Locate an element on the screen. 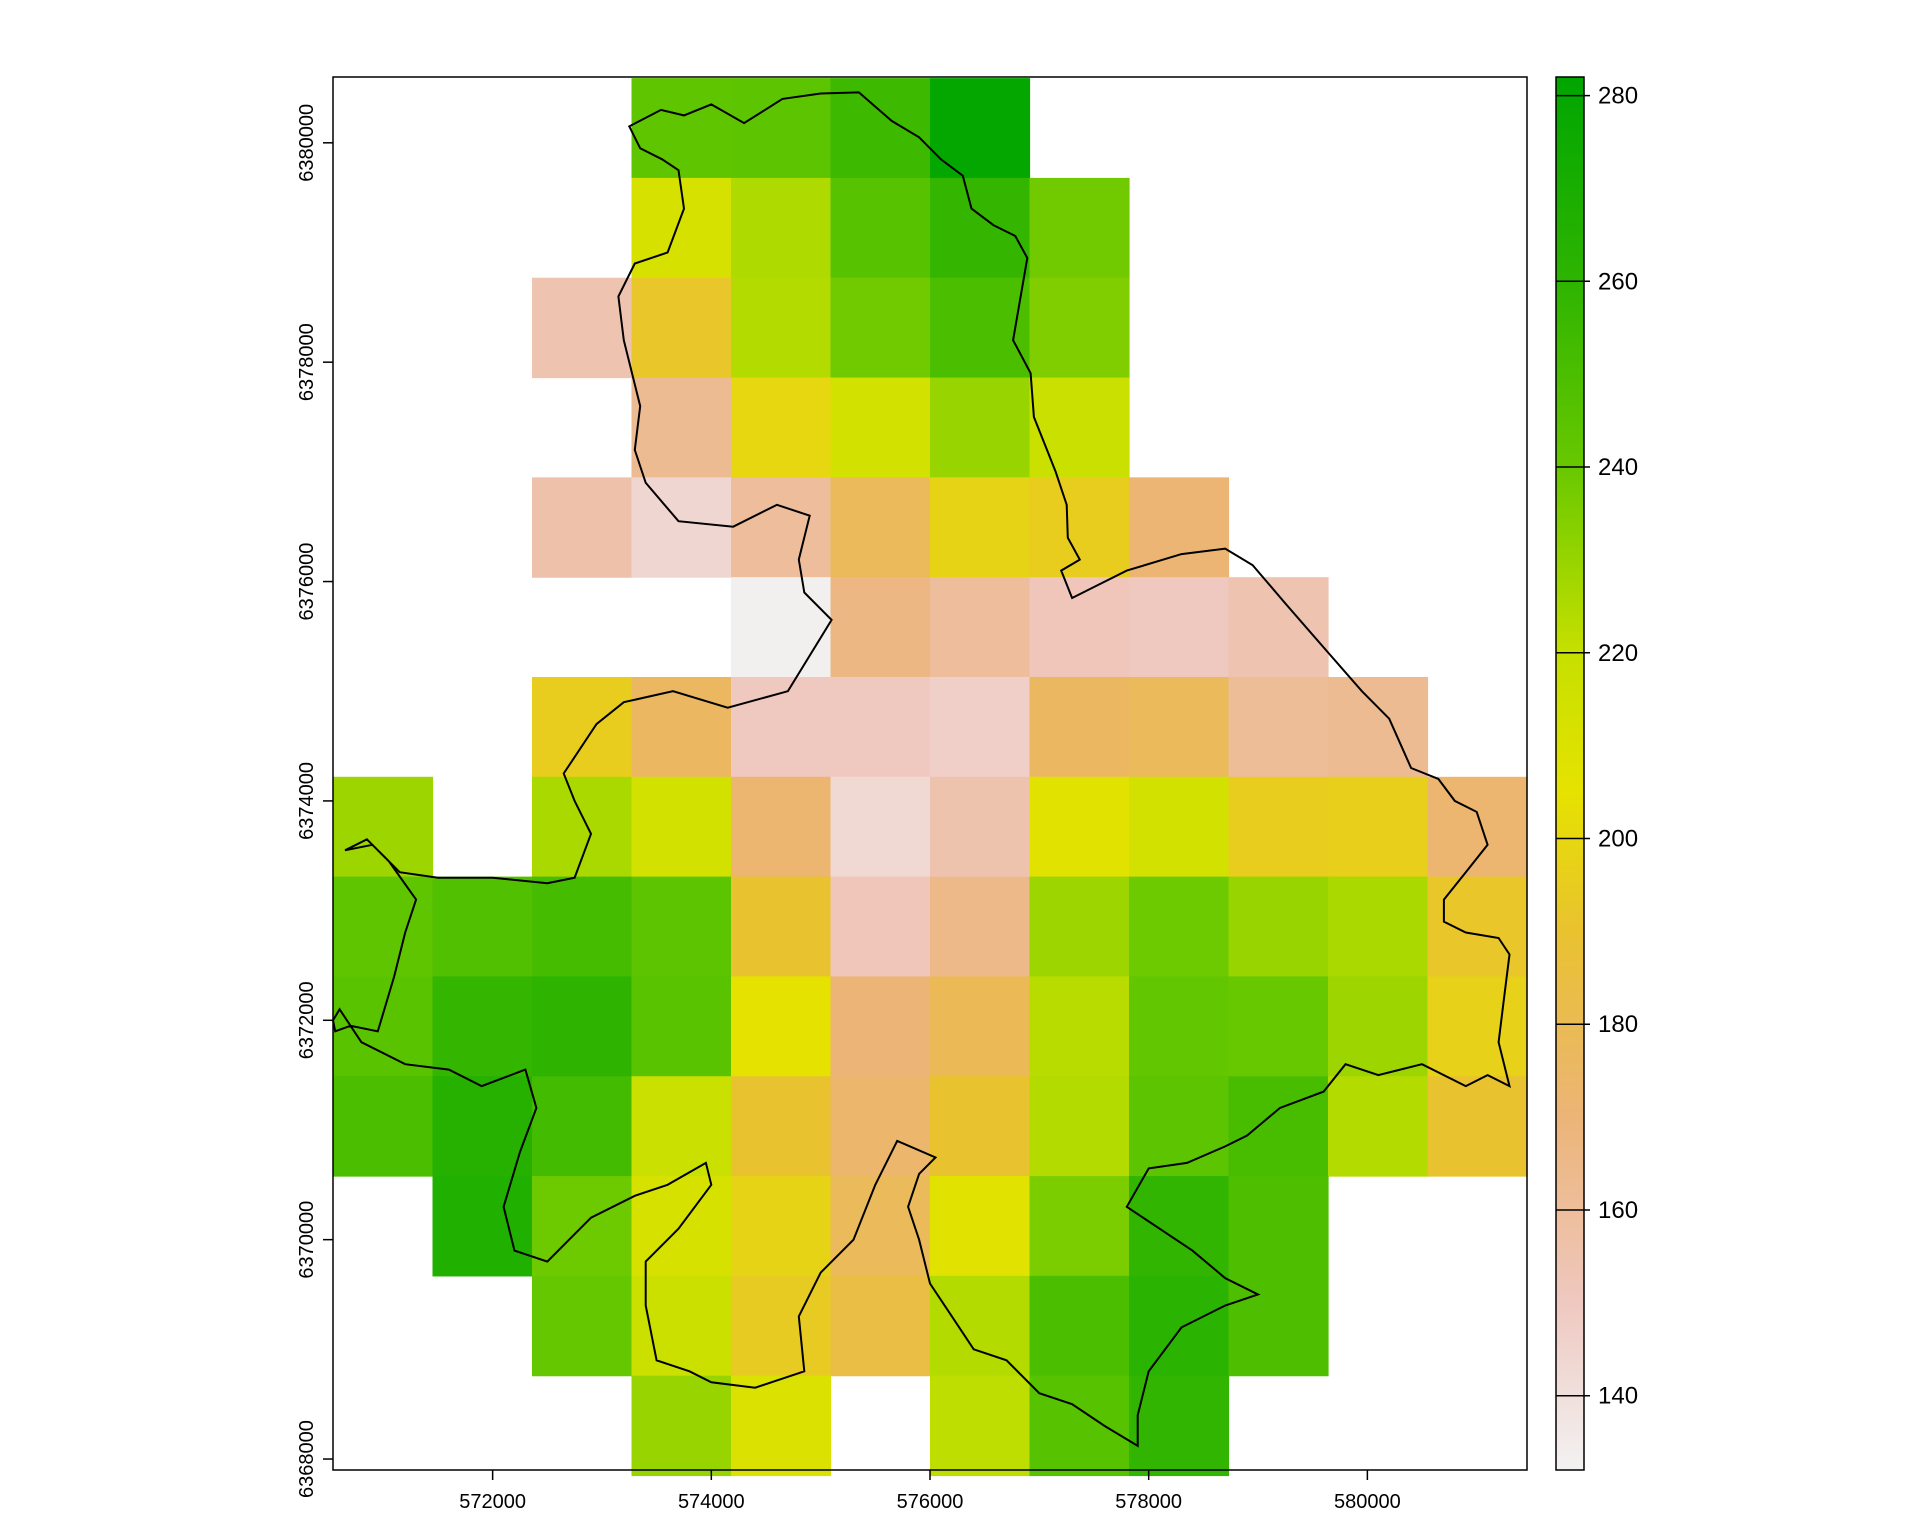 The height and width of the screenshot is (1536, 1920). y-tick-label: 6378000 is located at coordinates (307, 362).